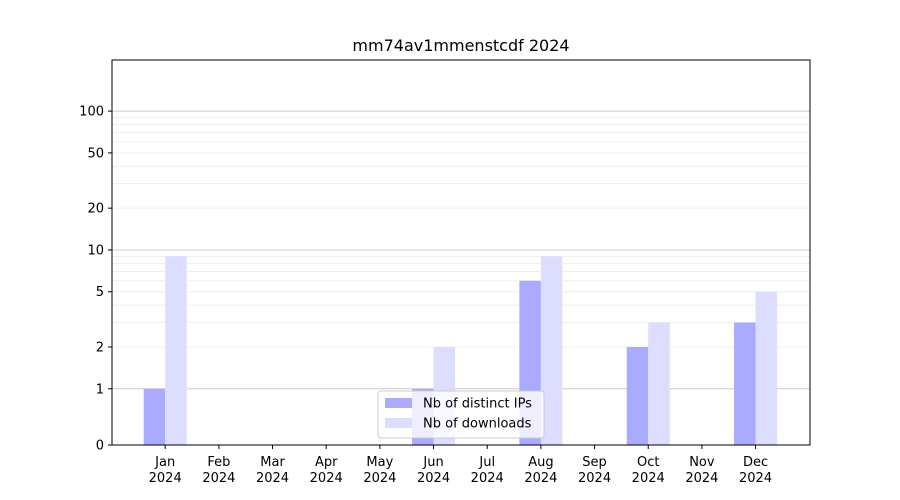  What do you see at coordinates (100, 446) in the screenshot?
I see `y-tick-label: 0` at bounding box center [100, 446].